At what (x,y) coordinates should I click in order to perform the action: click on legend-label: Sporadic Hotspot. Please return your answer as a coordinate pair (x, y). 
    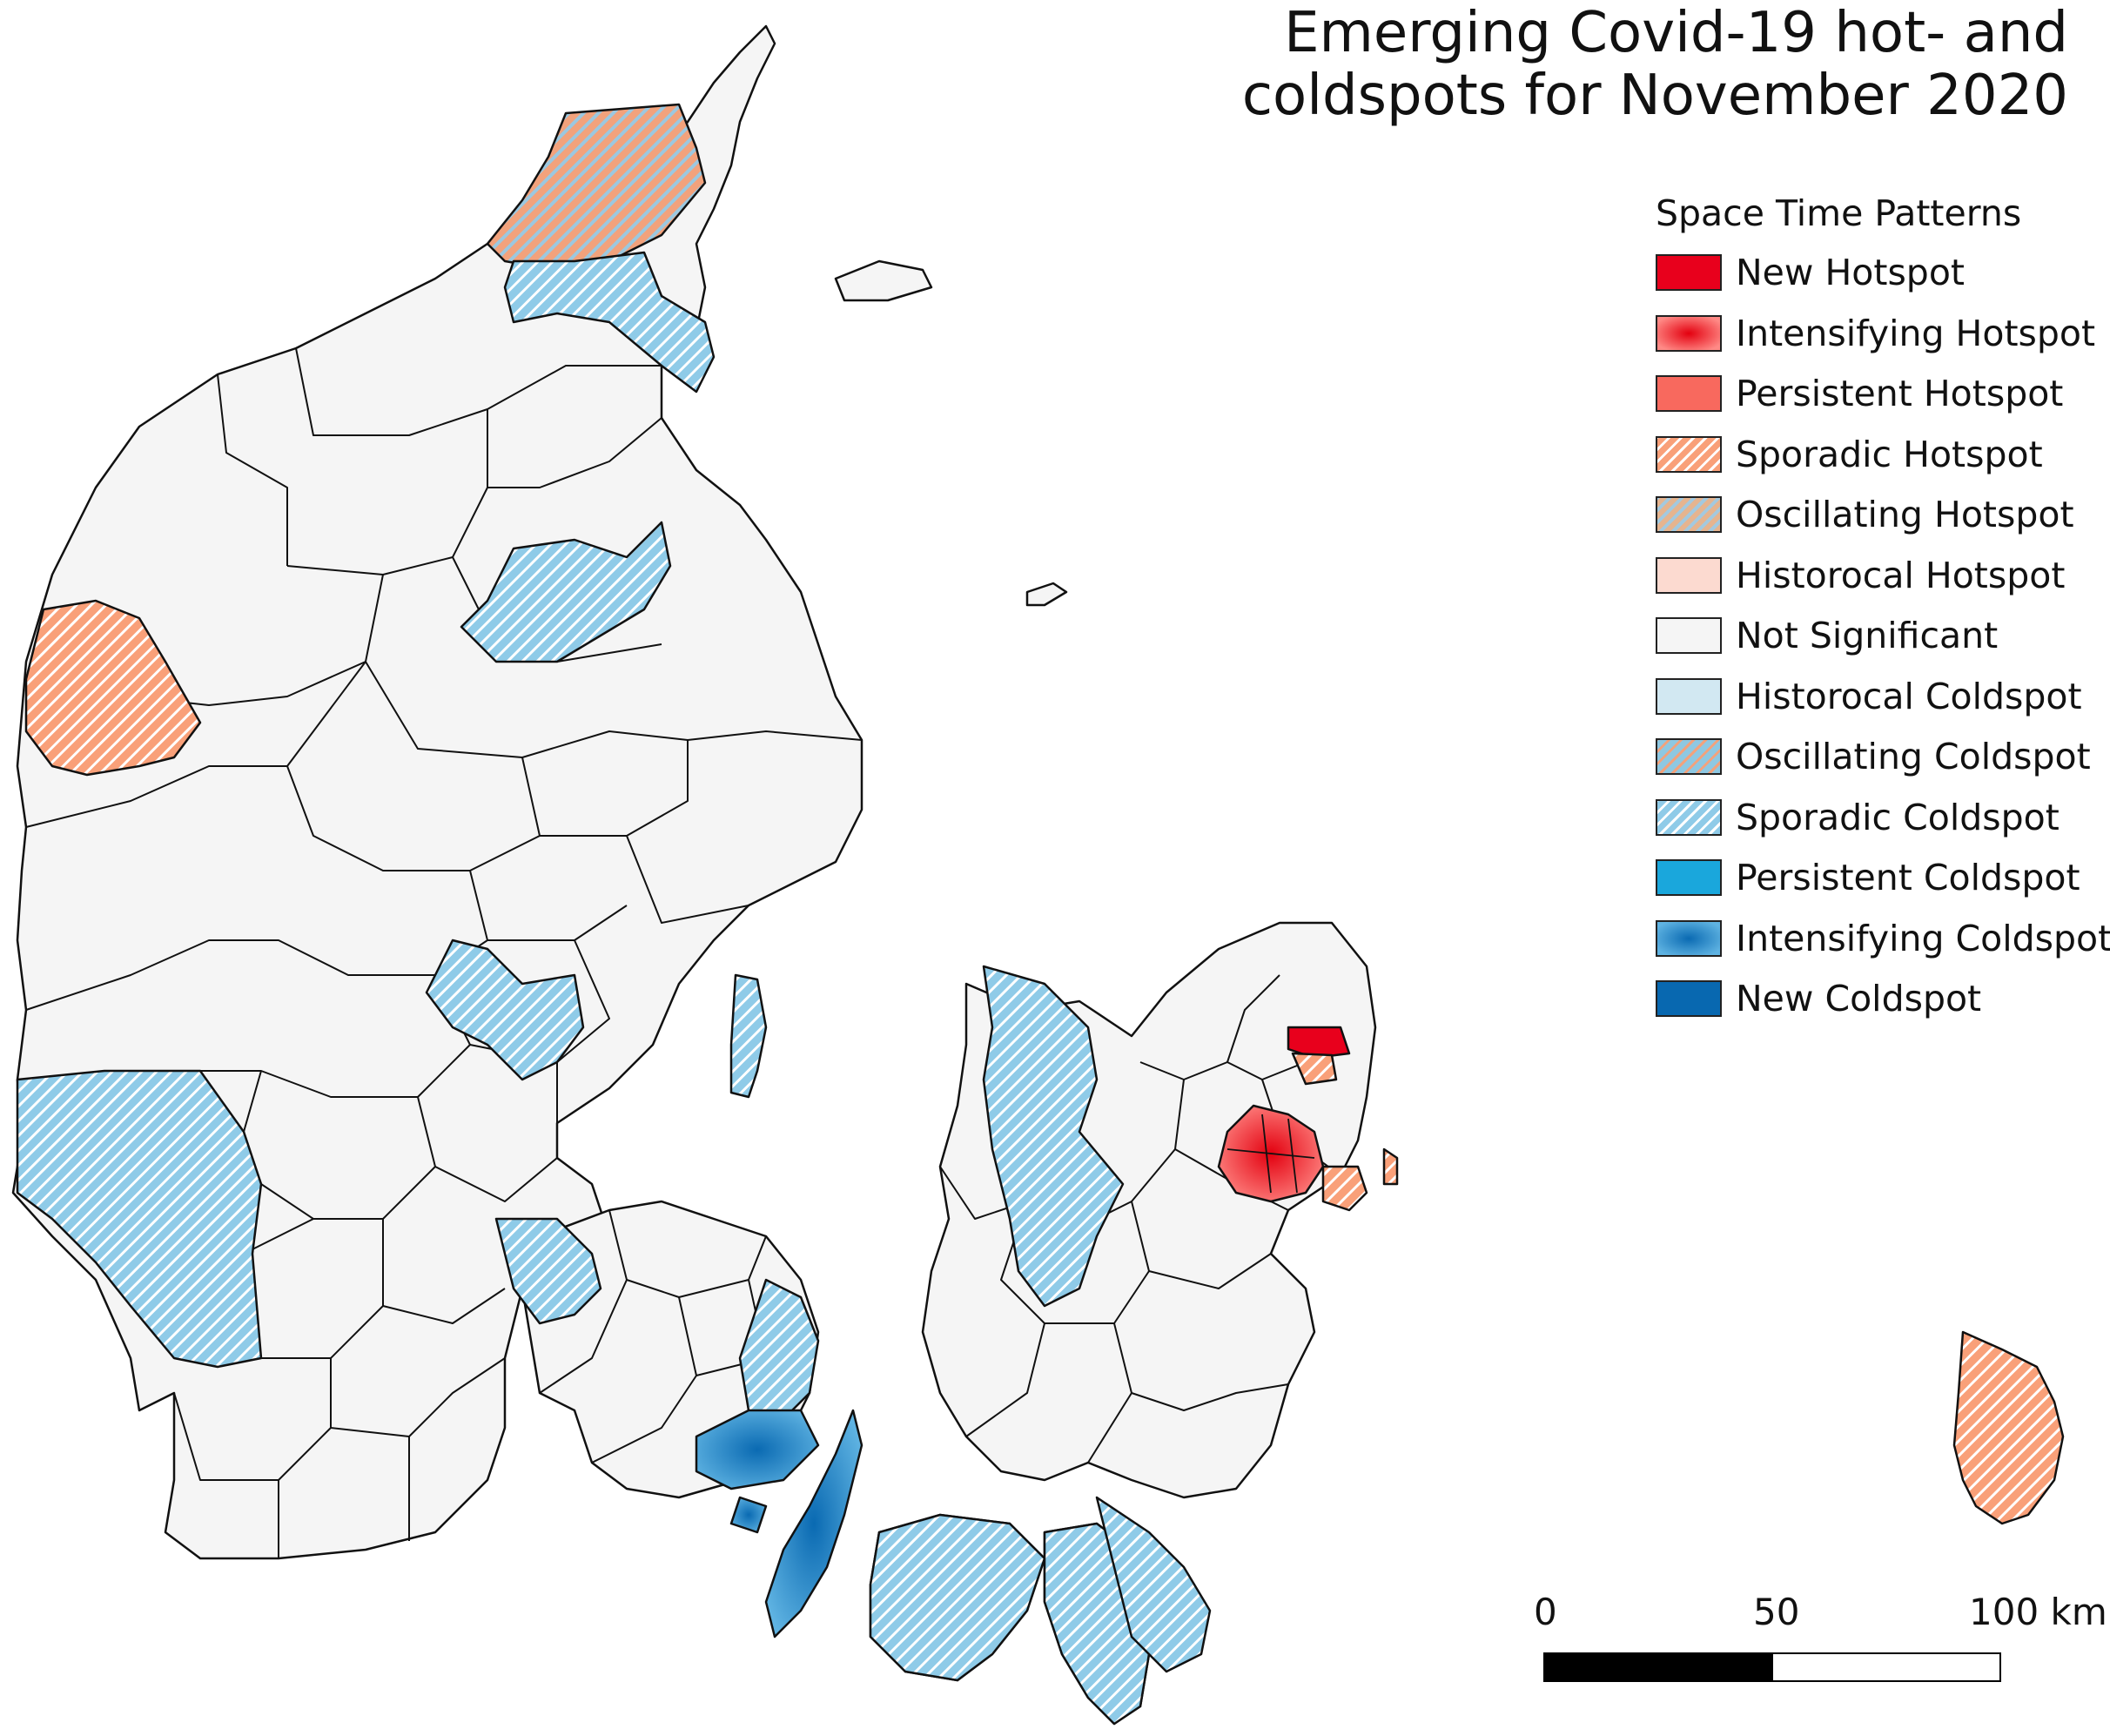
    Looking at the image, I should click on (1889, 454).